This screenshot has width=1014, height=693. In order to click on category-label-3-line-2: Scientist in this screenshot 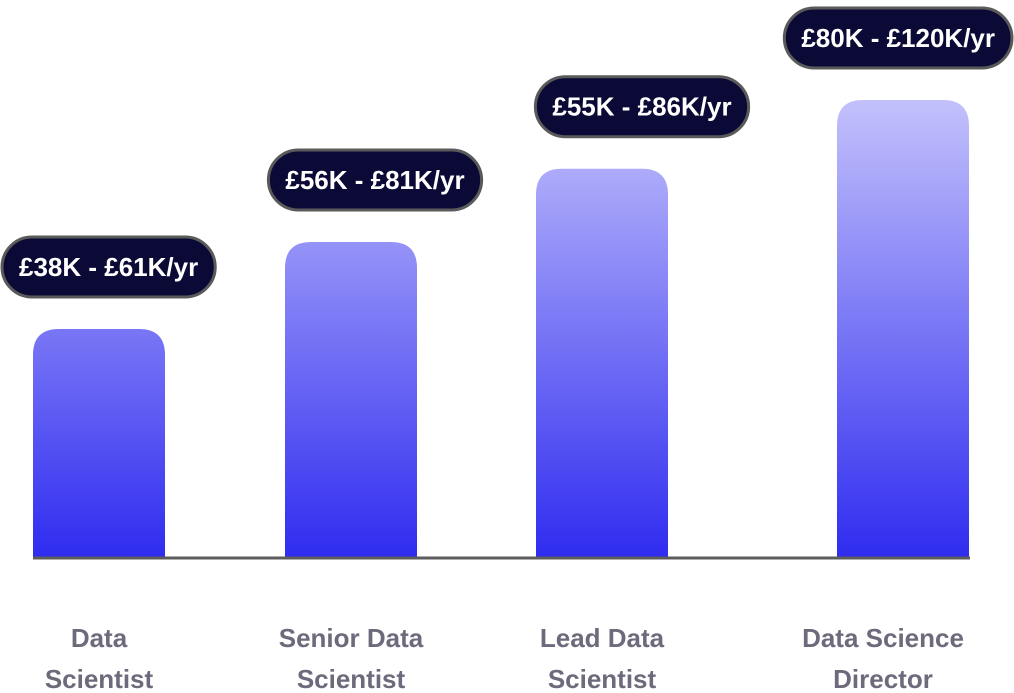, I will do `click(602, 678)`.